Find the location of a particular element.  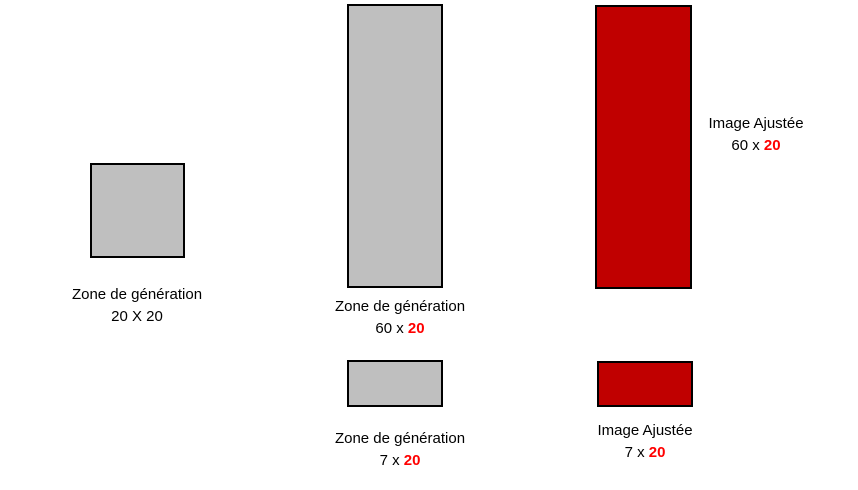

label-dimensions: 20 X 20 is located at coordinates (137, 317).